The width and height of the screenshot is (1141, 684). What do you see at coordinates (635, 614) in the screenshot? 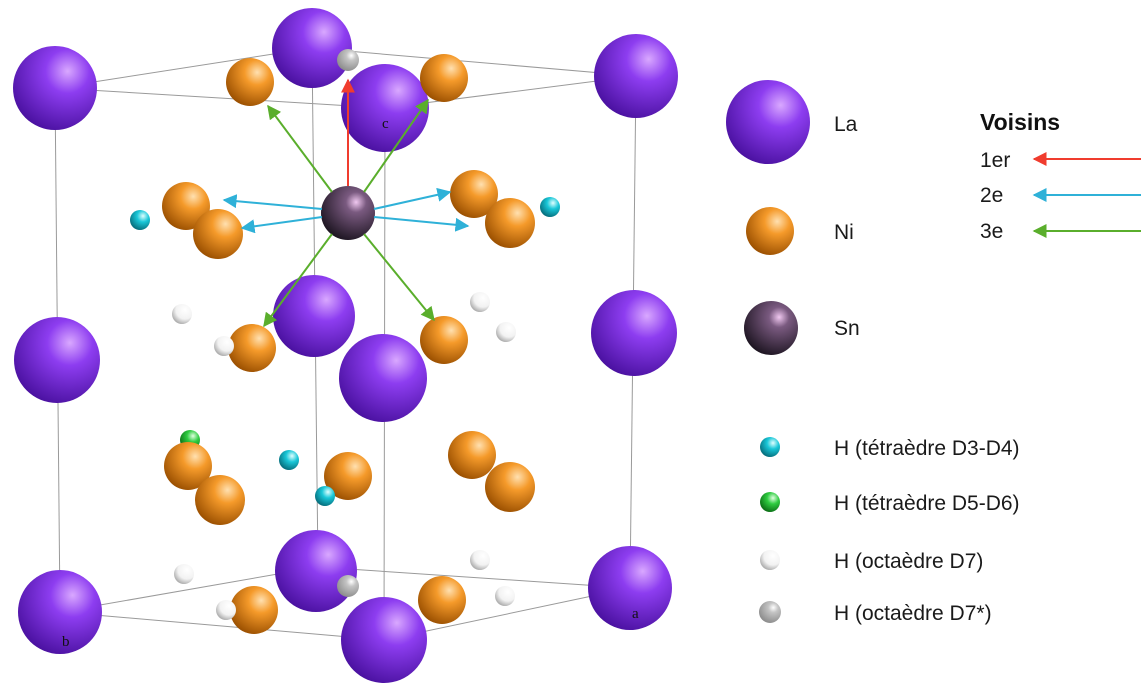
I see `axis-label-a: a` at bounding box center [635, 614].